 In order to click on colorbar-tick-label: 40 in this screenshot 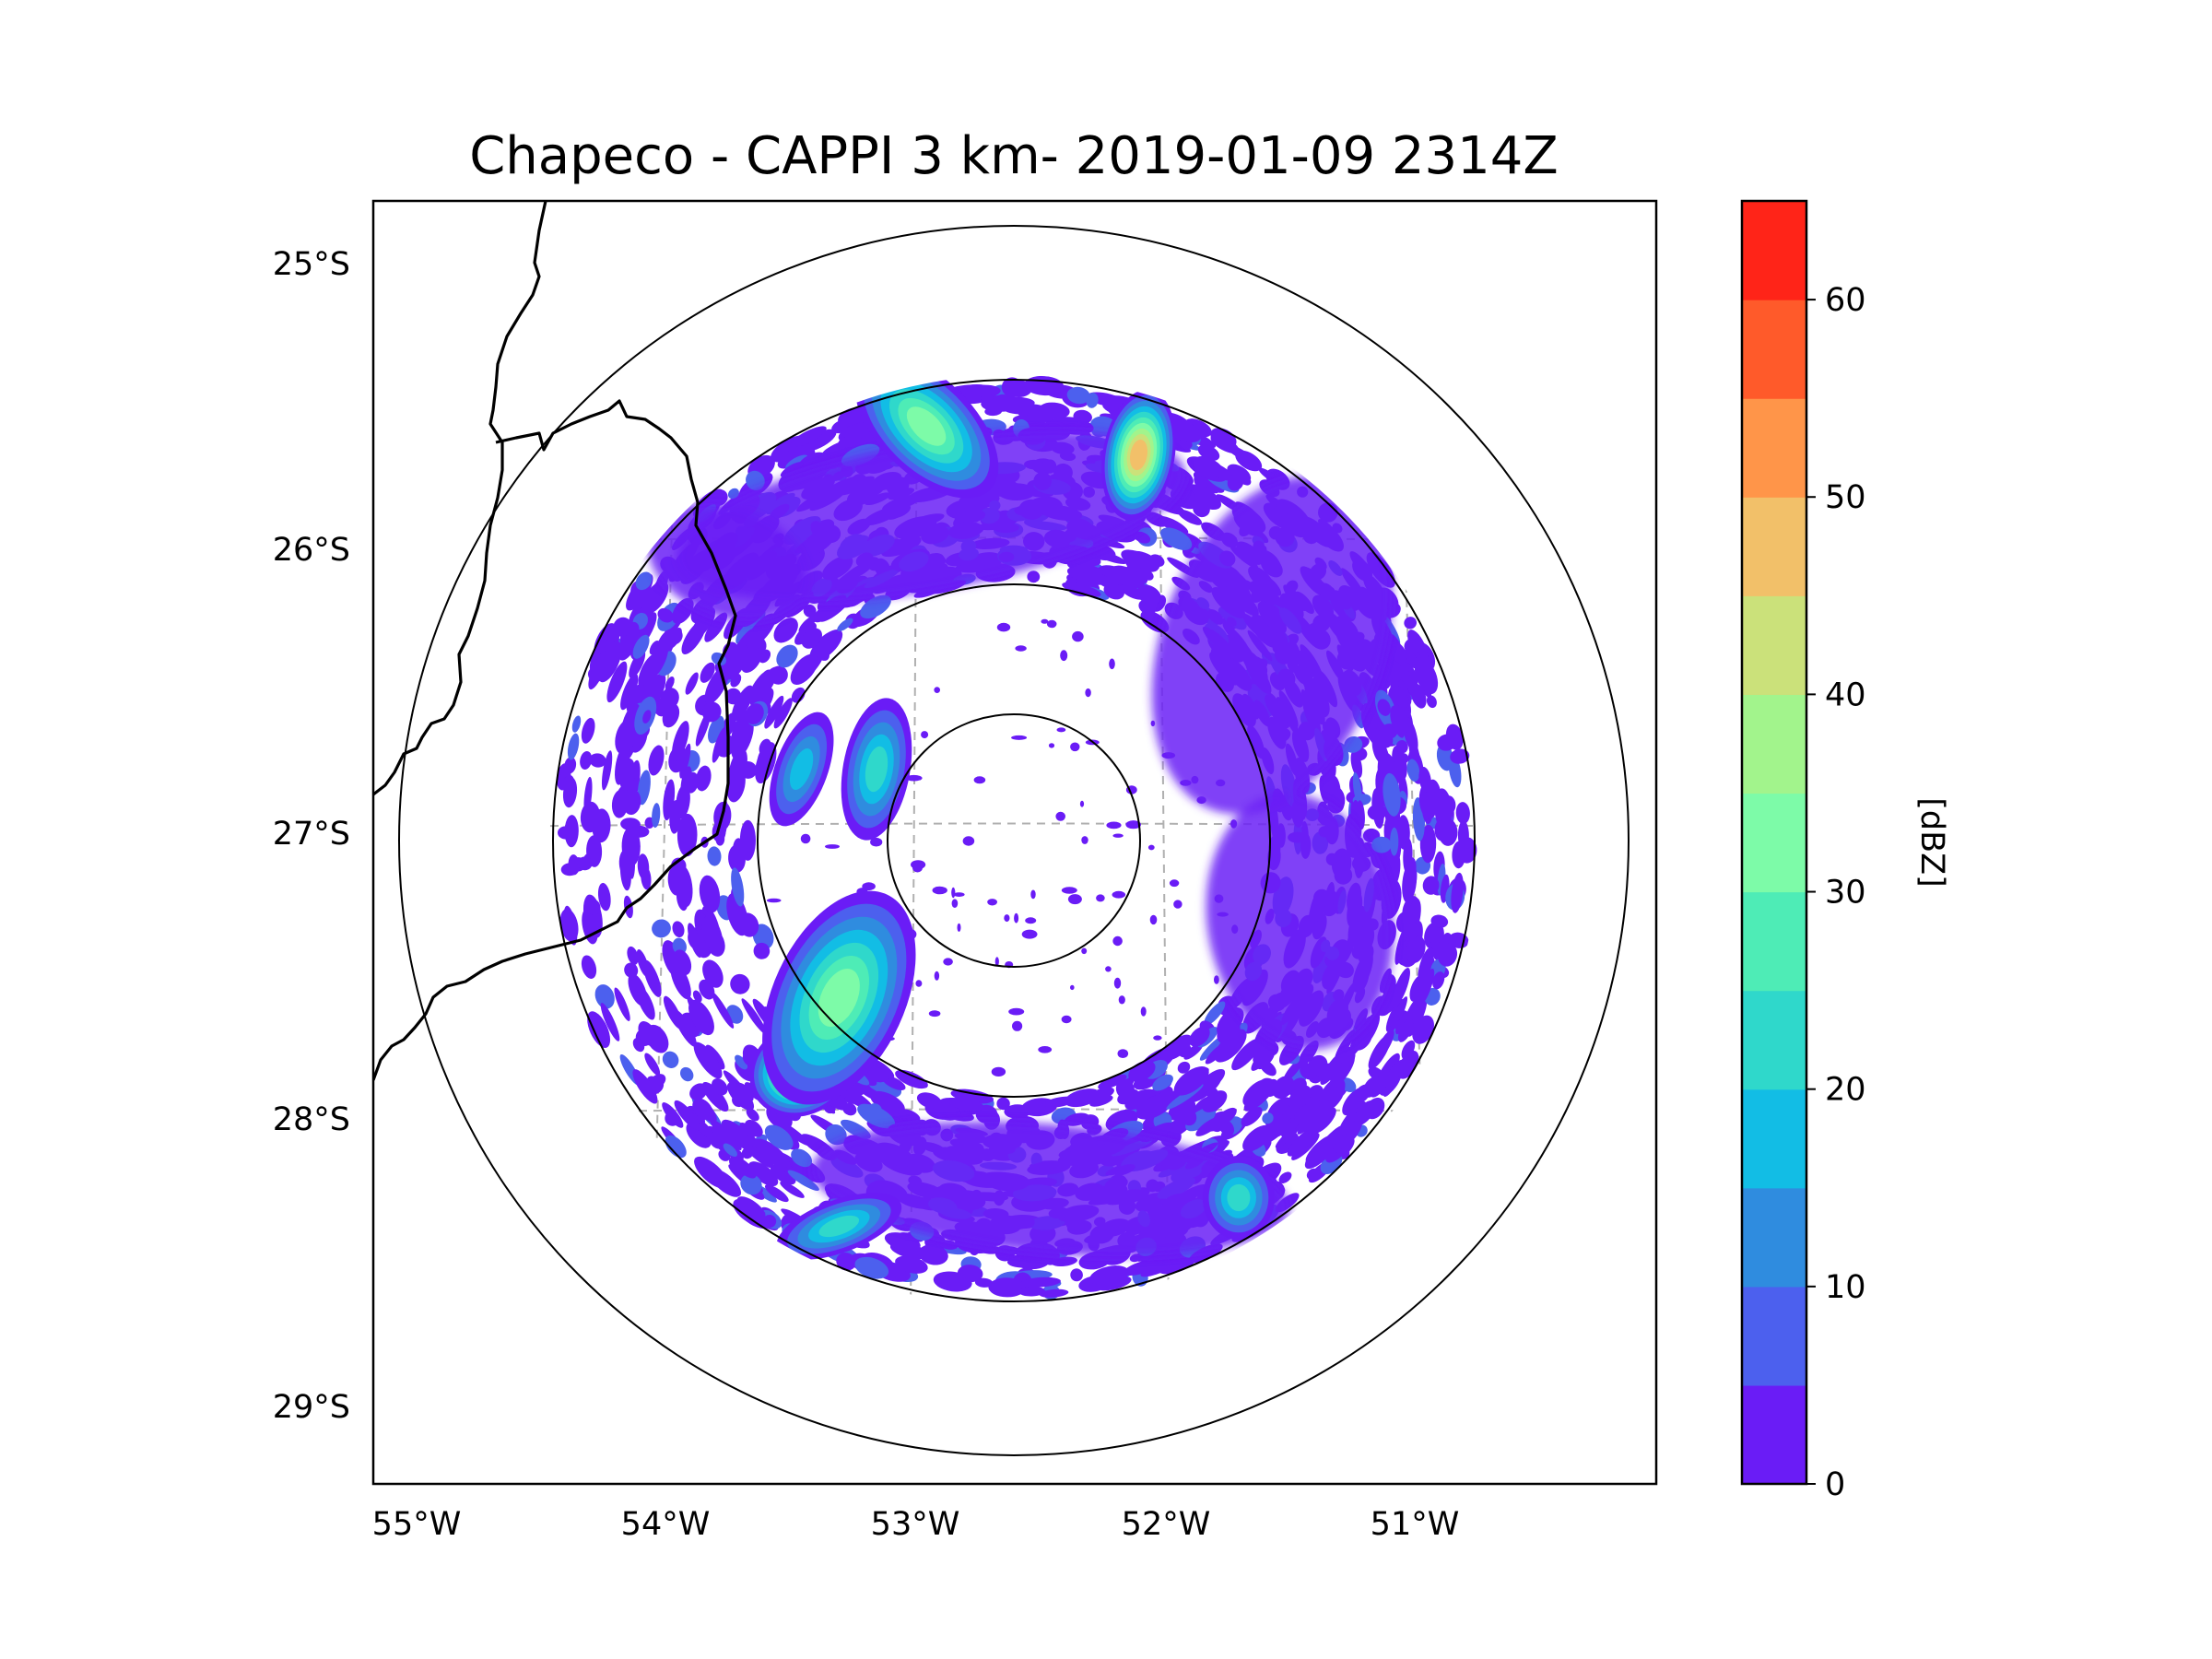, I will do `click(1845, 695)`.